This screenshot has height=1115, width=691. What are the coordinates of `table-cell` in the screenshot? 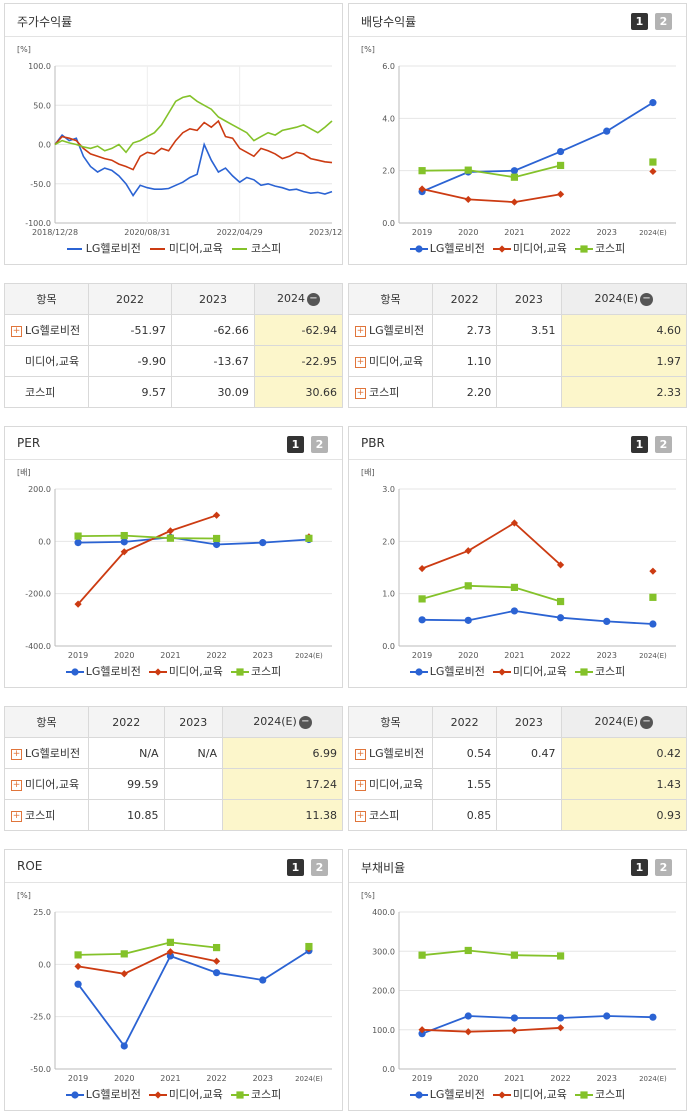 It's located at (193, 784).